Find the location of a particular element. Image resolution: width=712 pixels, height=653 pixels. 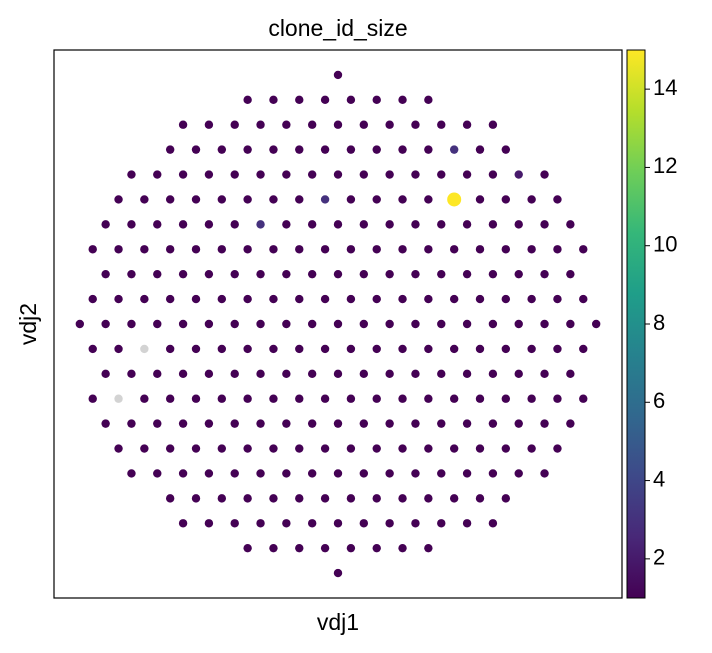

colorbar-tick-label: 14 is located at coordinates (665, 87).